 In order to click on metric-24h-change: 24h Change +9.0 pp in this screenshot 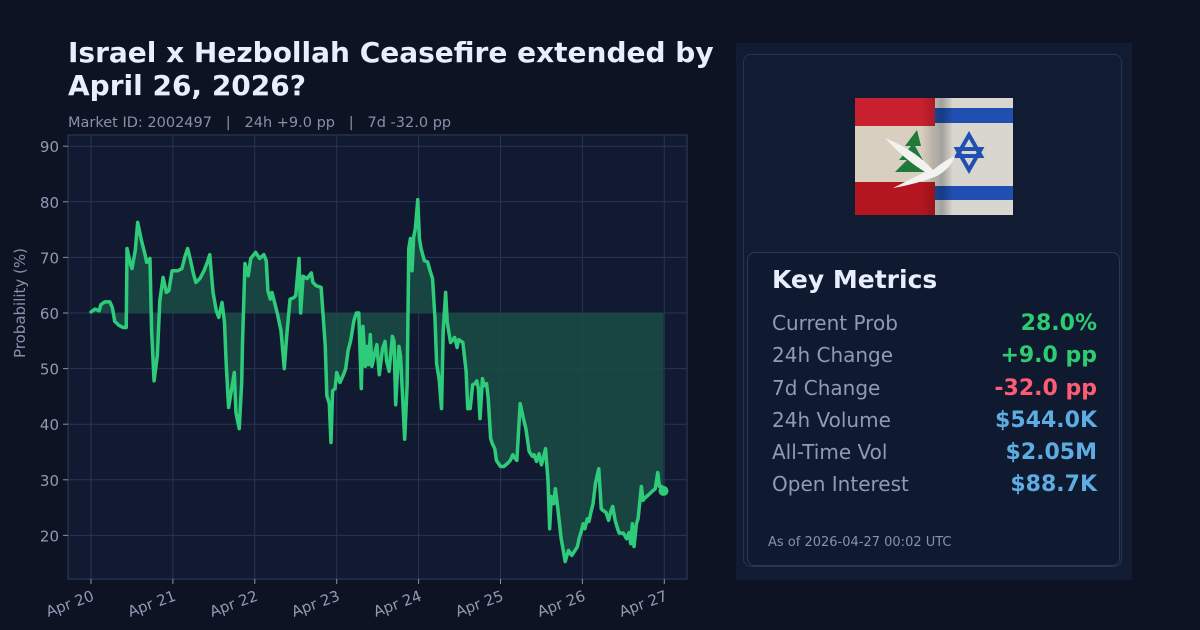, I will do `click(934, 358)`.